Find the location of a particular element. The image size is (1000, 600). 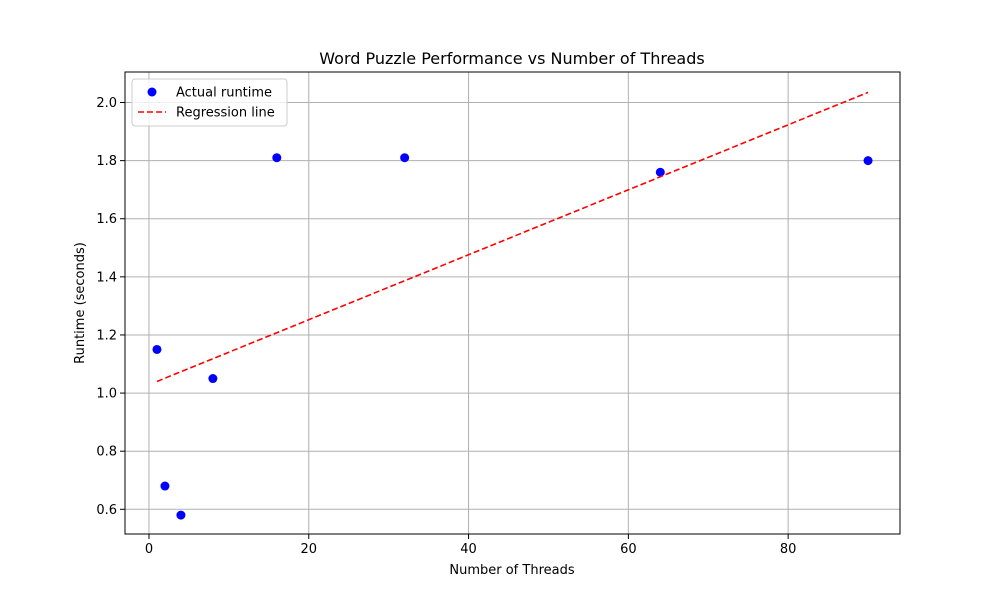

legend: Actual runtime Regression line is located at coordinates (209, 102).